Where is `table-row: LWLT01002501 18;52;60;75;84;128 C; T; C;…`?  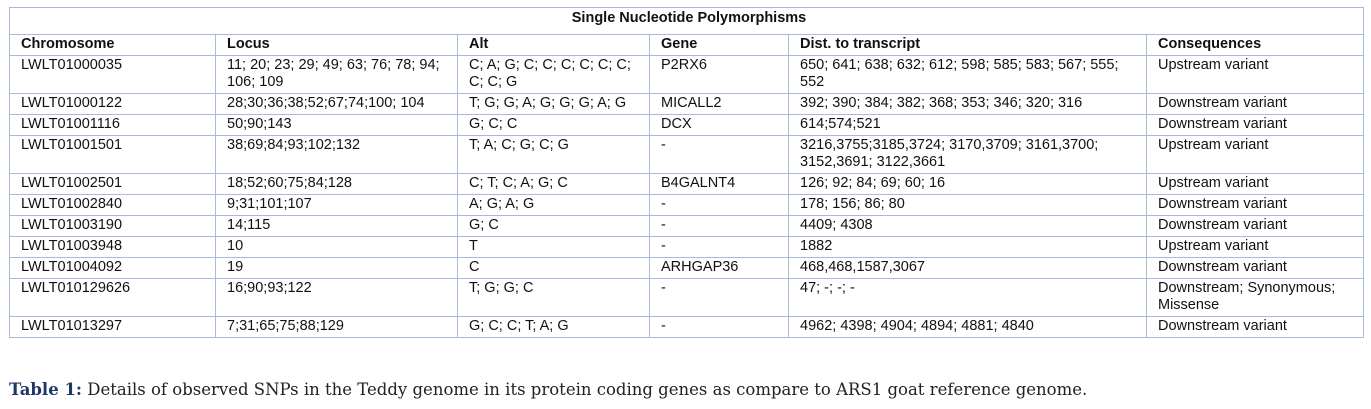 table-row: LWLT01002501 18;52;60;75;84;128 C; T; C;… is located at coordinates (686, 184).